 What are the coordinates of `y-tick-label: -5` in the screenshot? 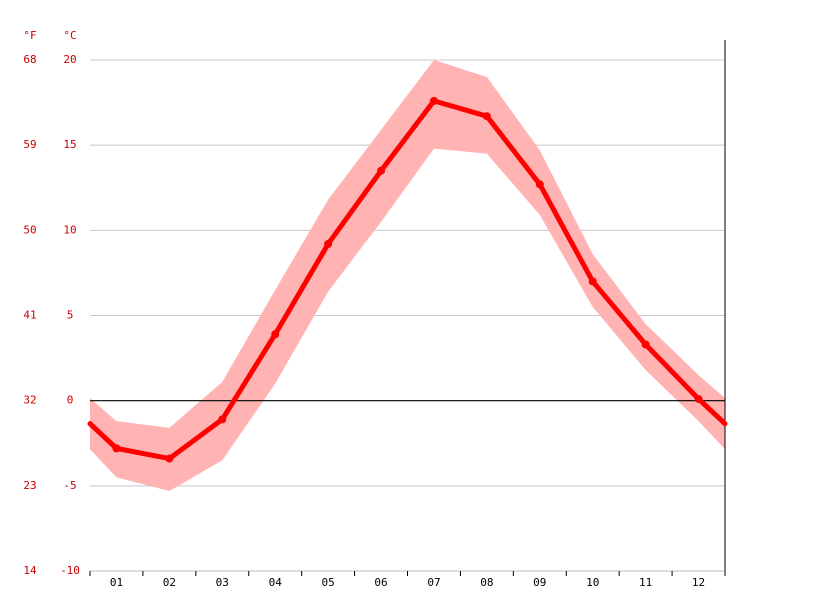 It's located at (69, 485).